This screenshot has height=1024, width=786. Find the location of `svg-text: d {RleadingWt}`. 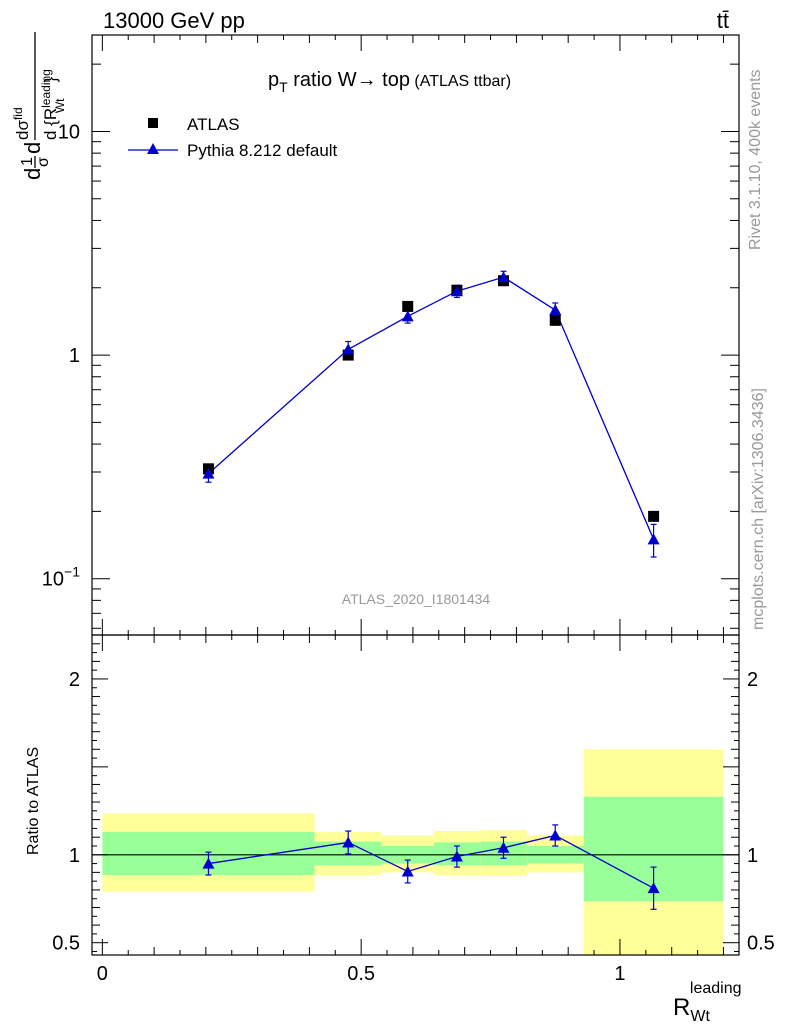

svg-text: d {RleadingWt} is located at coordinates (53, 104).